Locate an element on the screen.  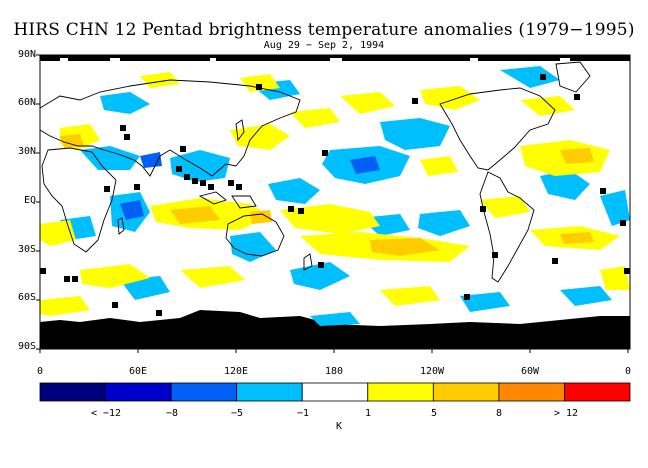
lat-label-60s: 60S is located at coordinates (26, 297).